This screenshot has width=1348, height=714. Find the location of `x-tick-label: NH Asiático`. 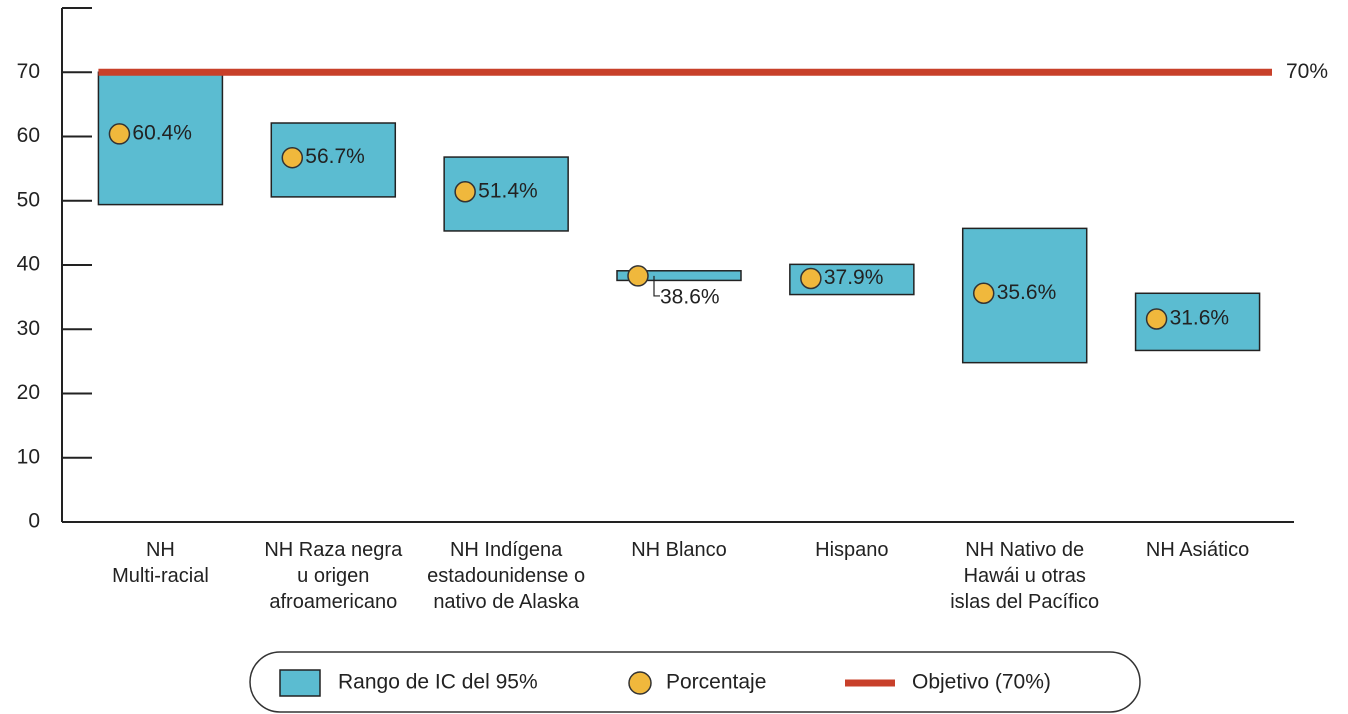

x-tick-label: NH Asiático is located at coordinates (1197, 550).